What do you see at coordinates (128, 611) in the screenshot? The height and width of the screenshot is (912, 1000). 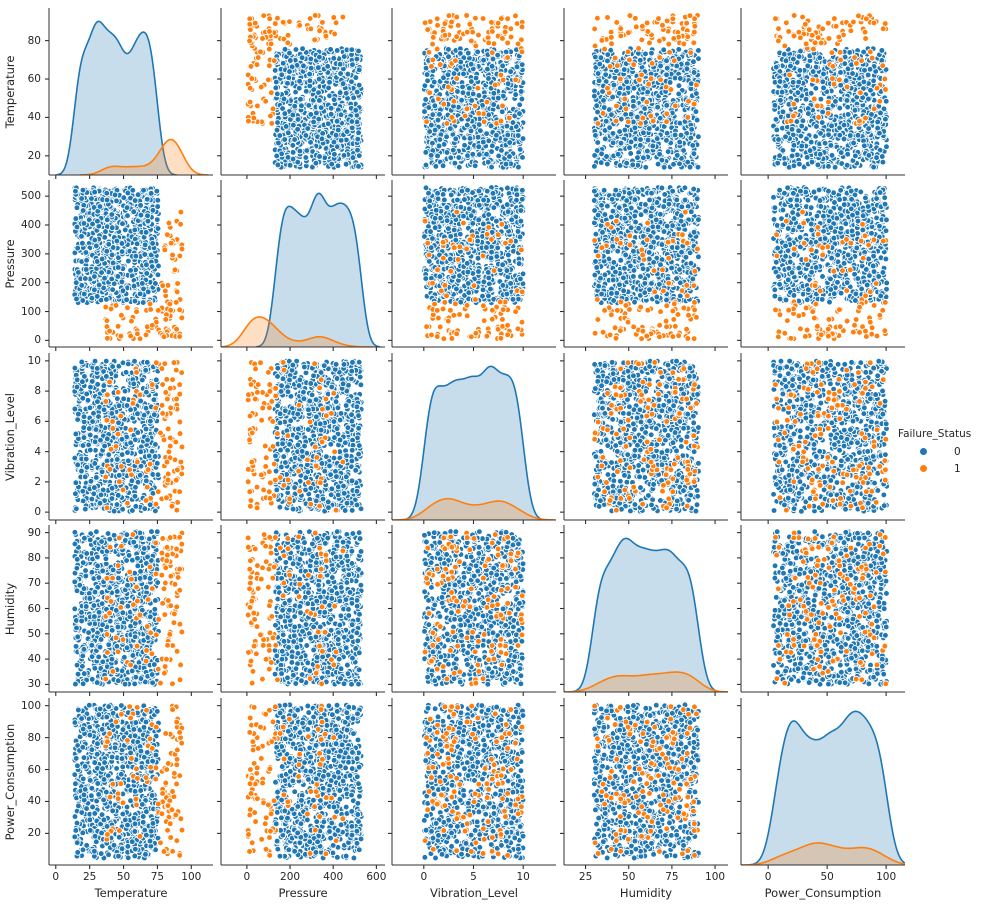 I see `scatter-panel-Humidity-vs-Temperature` at bounding box center [128, 611].